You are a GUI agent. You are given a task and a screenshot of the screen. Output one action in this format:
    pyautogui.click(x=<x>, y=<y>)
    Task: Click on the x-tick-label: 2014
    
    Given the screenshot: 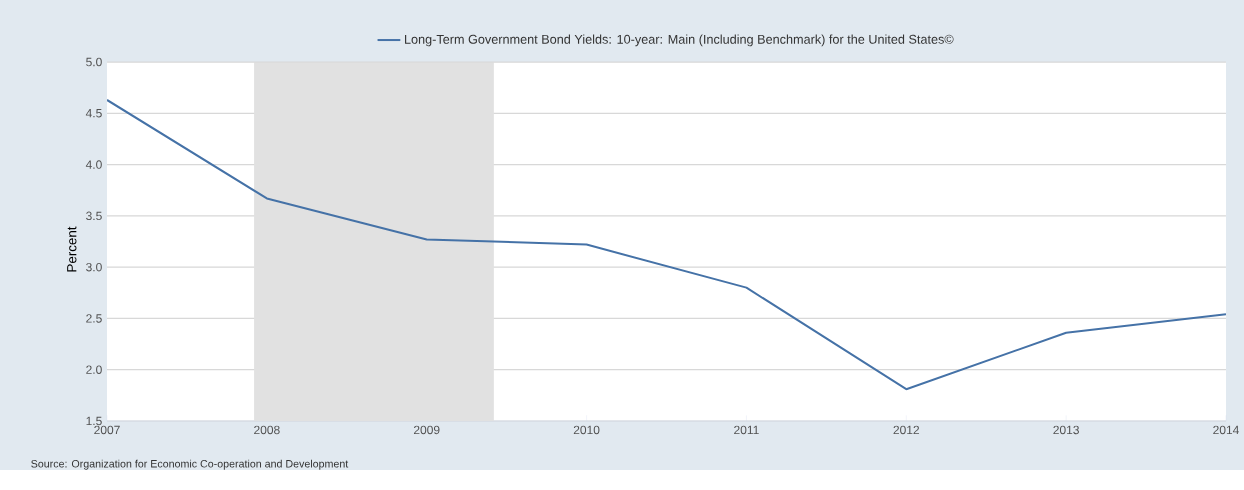 What is the action you would take?
    pyautogui.click(x=1226, y=430)
    